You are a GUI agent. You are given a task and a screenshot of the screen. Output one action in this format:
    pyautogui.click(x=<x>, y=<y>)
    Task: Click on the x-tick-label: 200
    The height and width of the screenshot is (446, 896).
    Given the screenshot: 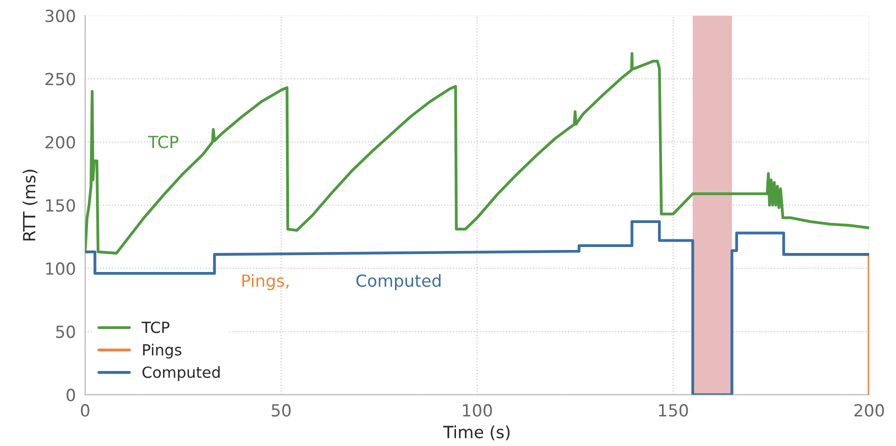 What is the action you would take?
    pyautogui.click(x=869, y=410)
    